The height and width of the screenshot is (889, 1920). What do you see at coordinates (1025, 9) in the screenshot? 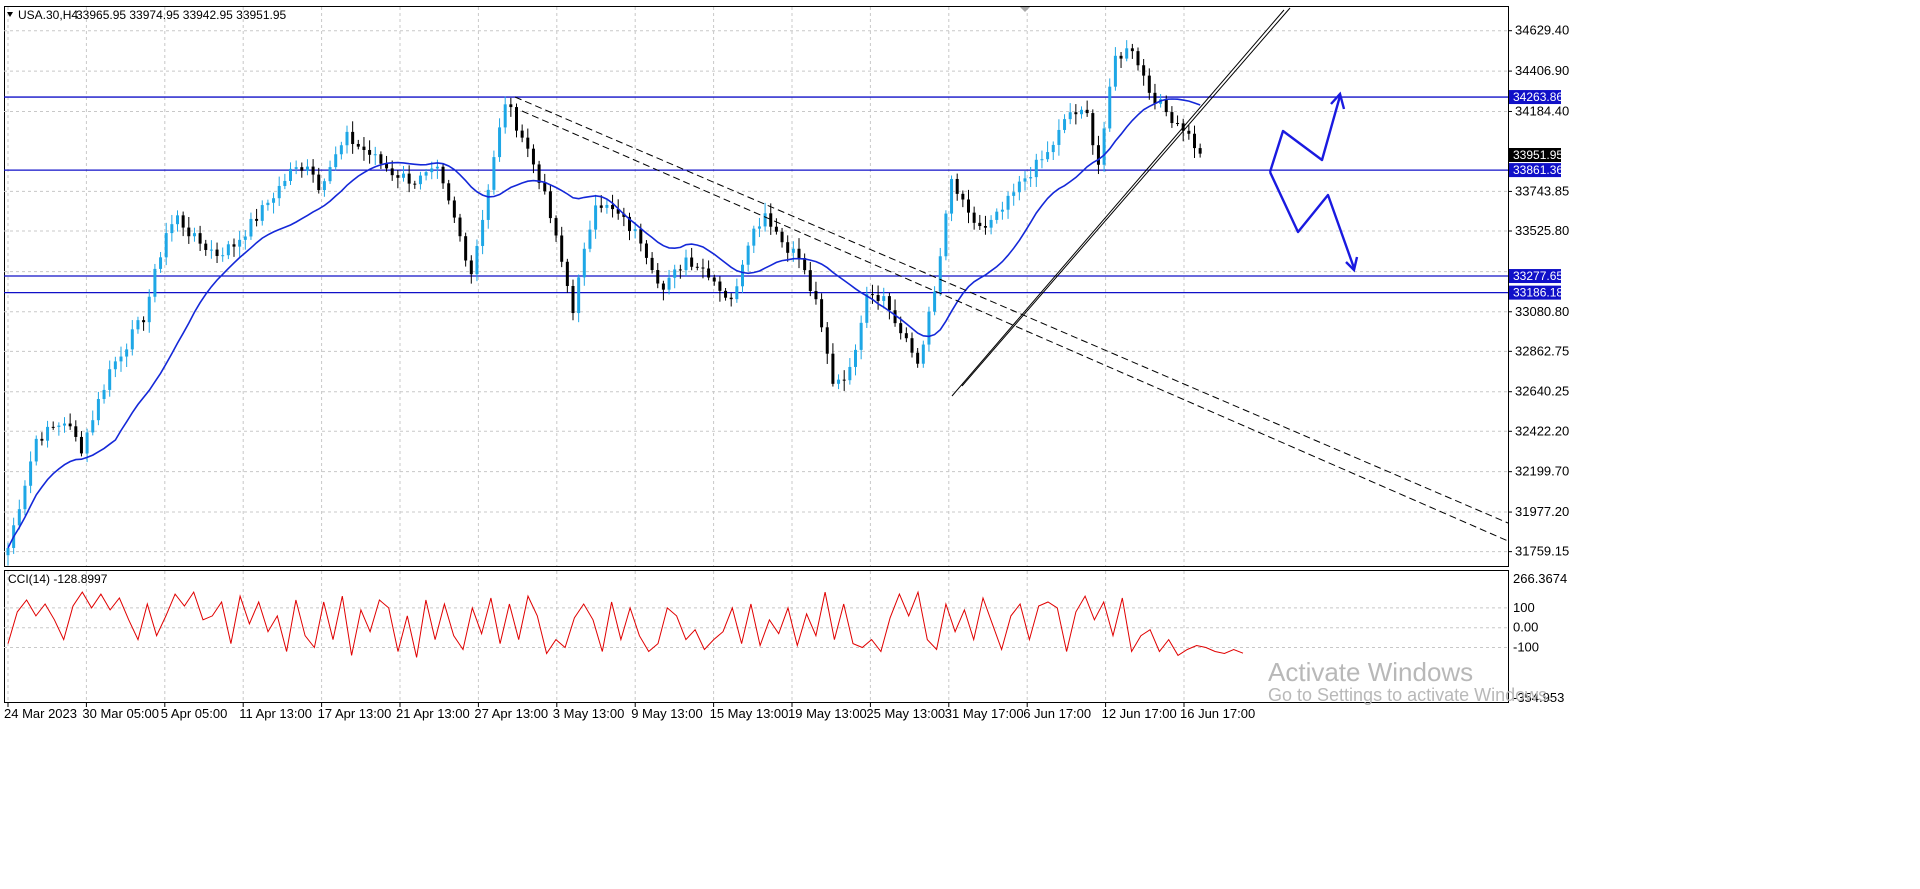
I see `shift-marker-icon` at bounding box center [1025, 9].